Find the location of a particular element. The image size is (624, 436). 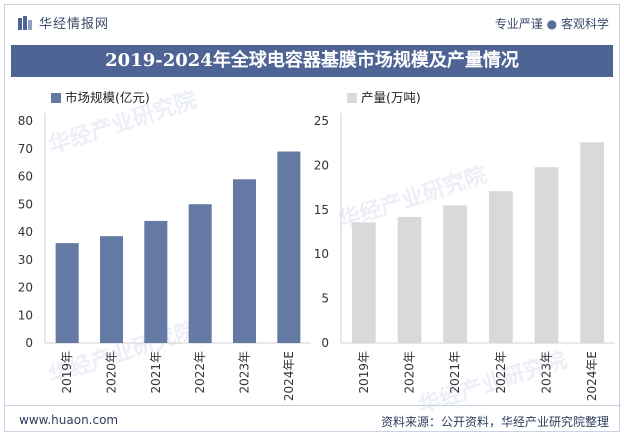

y-tick-label: 60 is located at coordinates (25, 177).